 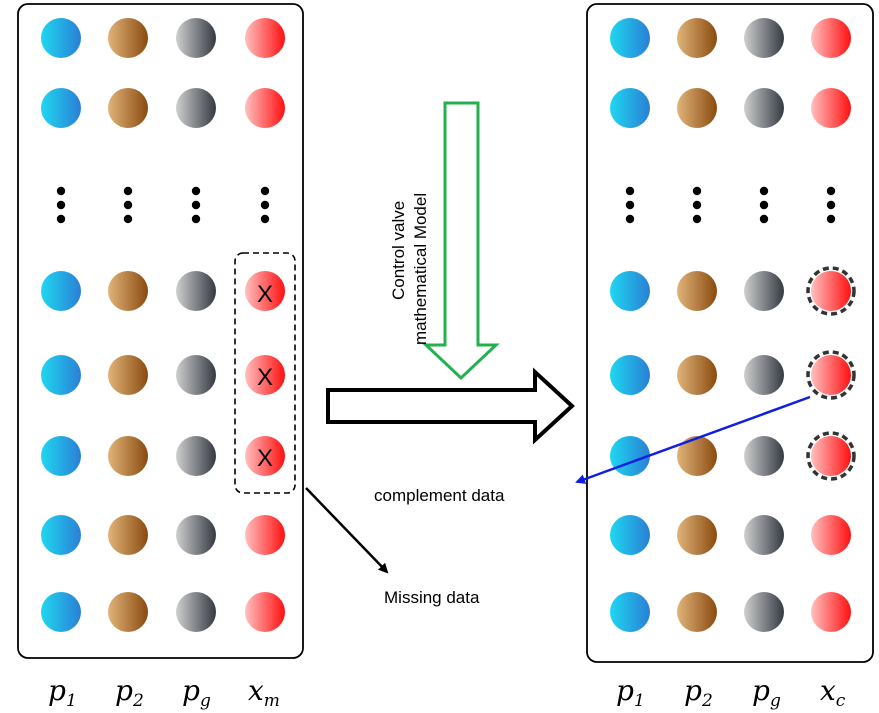 I want to click on complement-data-pointer, so click(x=693, y=439).